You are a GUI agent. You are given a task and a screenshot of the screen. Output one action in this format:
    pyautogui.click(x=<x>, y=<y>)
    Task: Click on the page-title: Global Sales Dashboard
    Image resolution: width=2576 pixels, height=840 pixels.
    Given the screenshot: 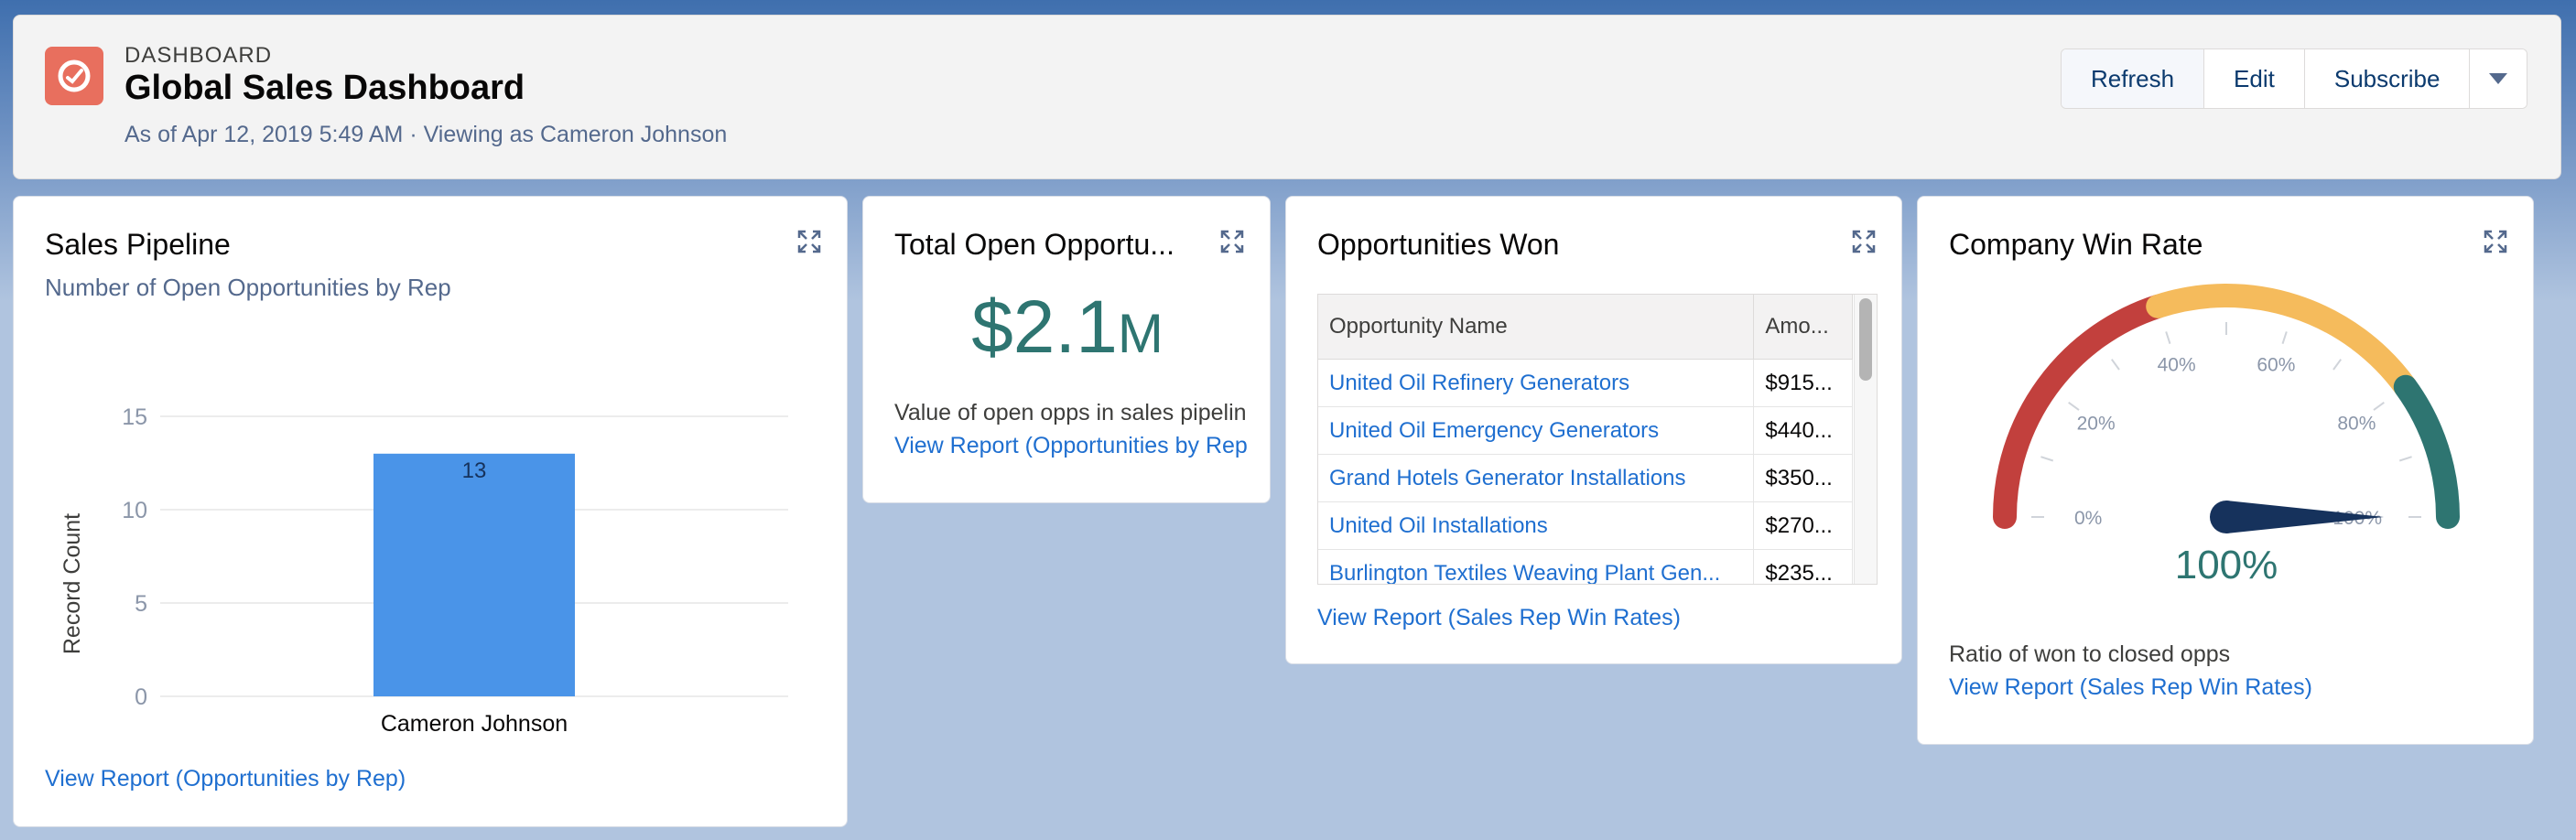 What is the action you would take?
    pyautogui.click(x=324, y=88)
    